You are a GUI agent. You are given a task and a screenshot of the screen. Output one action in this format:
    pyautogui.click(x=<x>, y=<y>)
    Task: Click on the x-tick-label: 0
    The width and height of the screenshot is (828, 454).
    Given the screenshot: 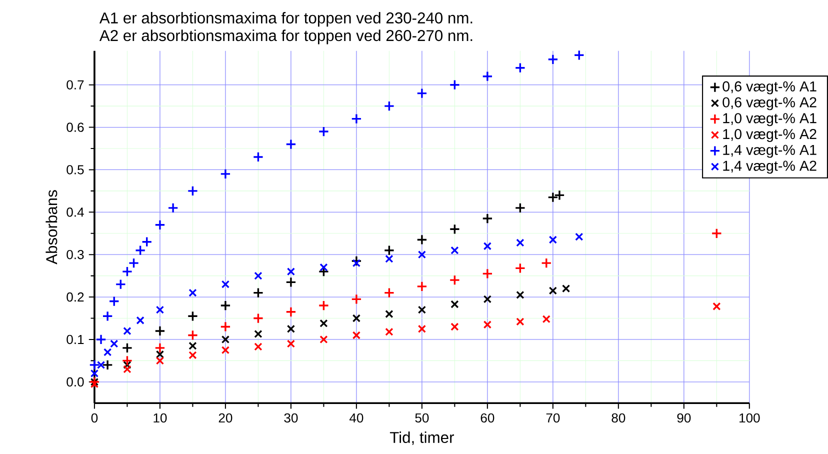 What is the action you would take?
    pyautogui.click(x=94, y=418)
    